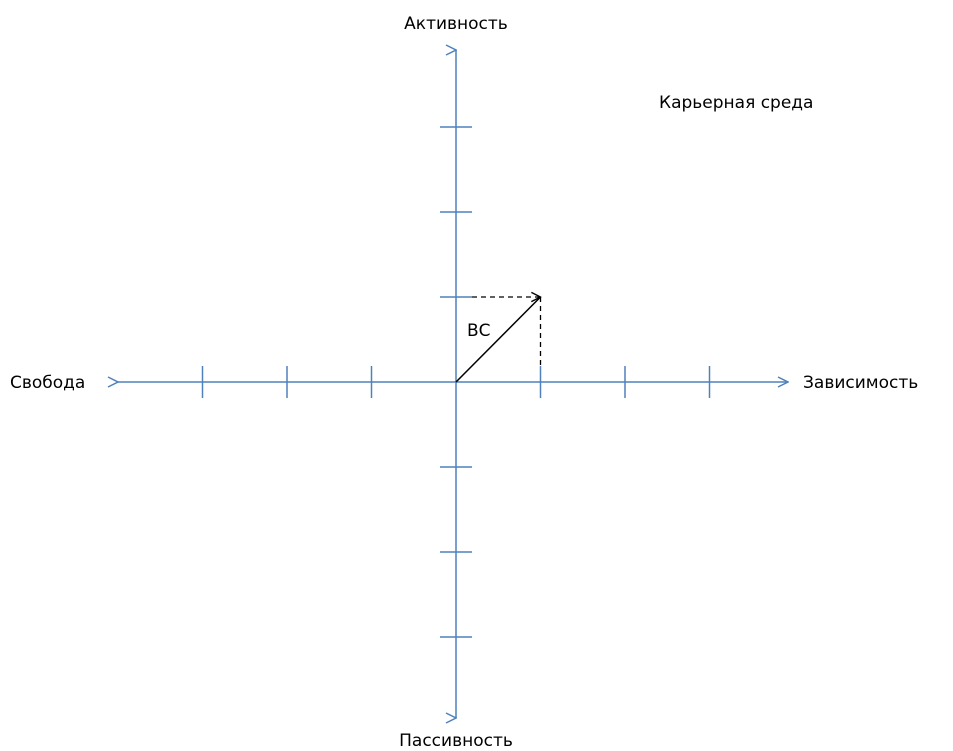 The width and height of the screenshot is (953, 751). I want to click on axis-label-bottom: Пассивность, so click(456, 741).